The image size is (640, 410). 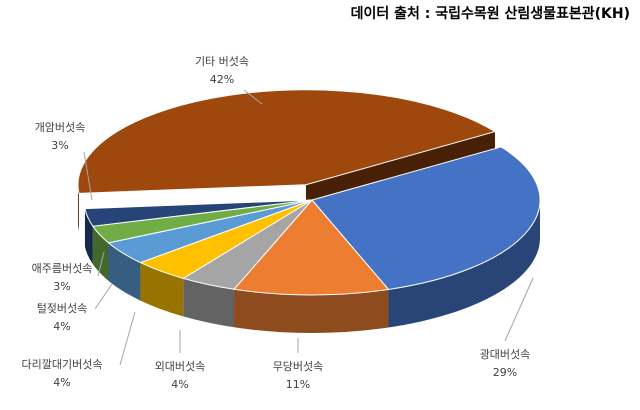 I want to click on data-label-name: 다리깔대기버섯속, so click(x=62, y=364).